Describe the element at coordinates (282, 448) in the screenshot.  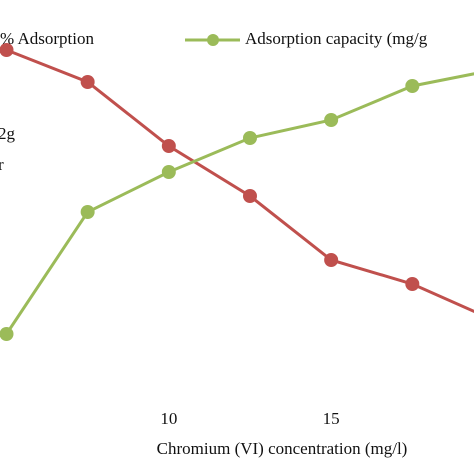
I see `x-axis-label: Chromium (VI) concentration (mg/l)` at that location.